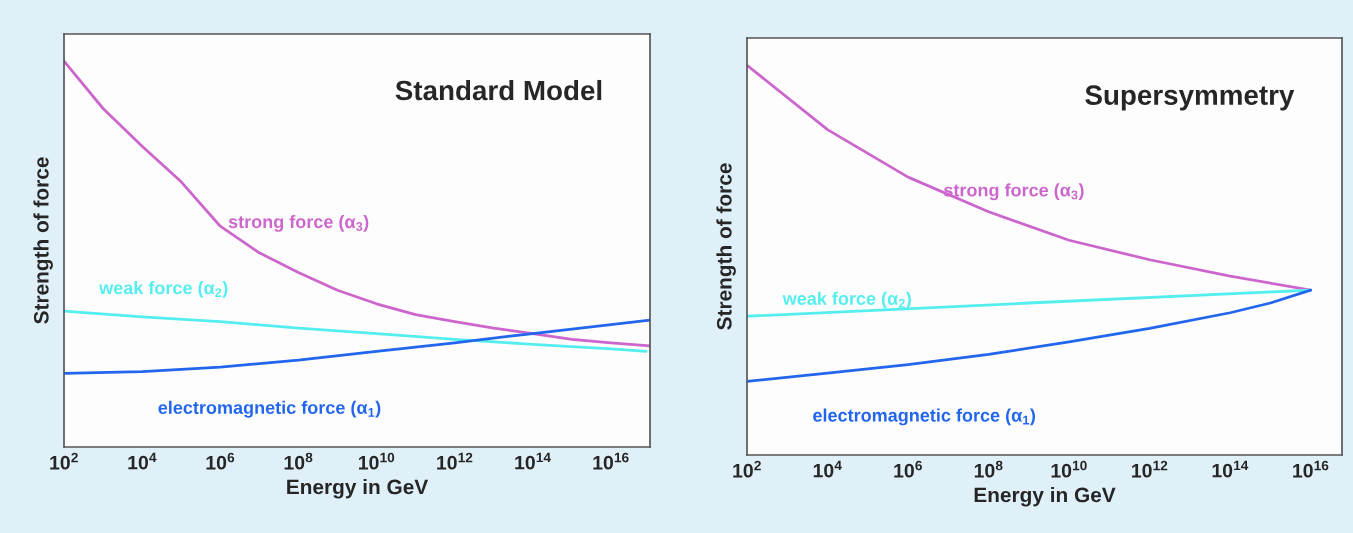 The image size is (1353, 533). What do you see at coordinates (1190, 98) in the screenshot?
I see `text: Supersymmetry` at bounding box center [1190, 98].